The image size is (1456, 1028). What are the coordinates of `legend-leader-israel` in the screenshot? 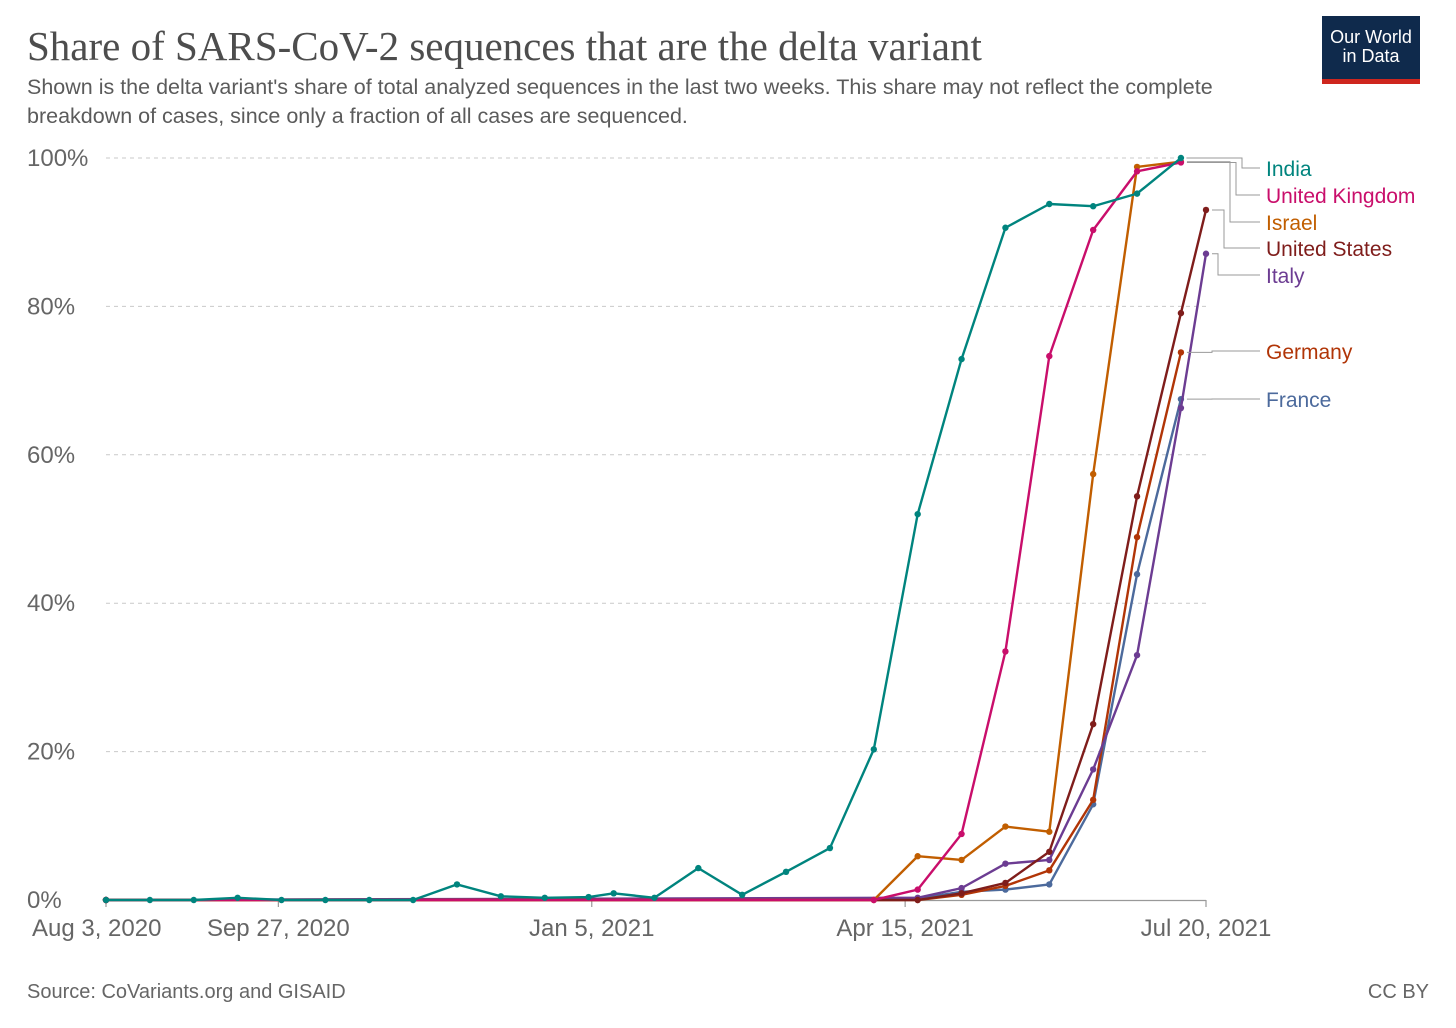 It's located at (1223, 192).